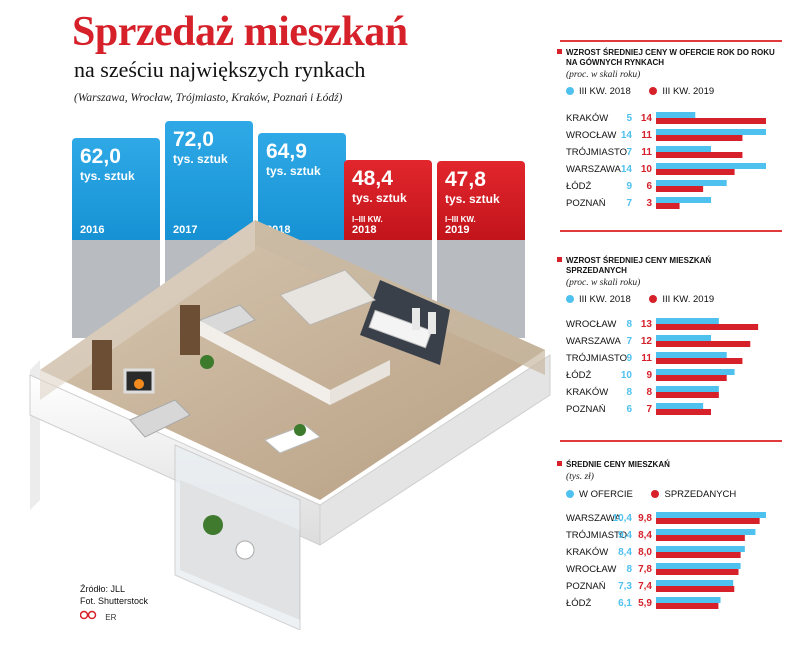 The height and width of the screenshot is (654, 788). I want to click on value-label-a: 9,4, so click(625, 535).